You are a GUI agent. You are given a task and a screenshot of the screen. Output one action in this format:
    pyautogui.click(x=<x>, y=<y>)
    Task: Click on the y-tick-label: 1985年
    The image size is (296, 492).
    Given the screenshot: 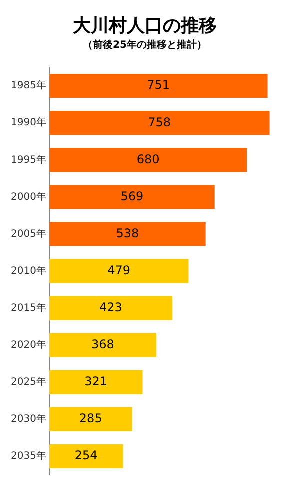 What is the action you would take?
    pyautogui.click(x=28, y=86)
    